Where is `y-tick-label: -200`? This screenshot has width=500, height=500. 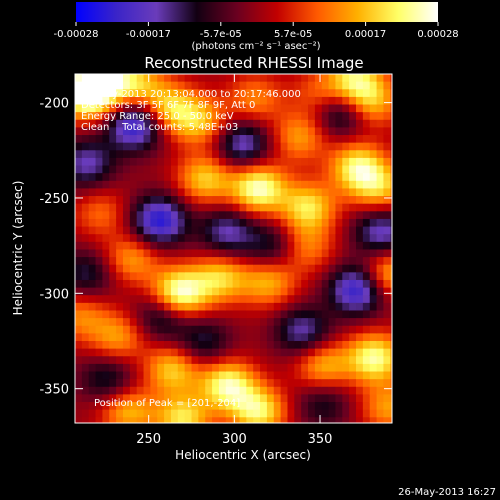
y-tick-label: -200 is located at coordinates (54, 104).